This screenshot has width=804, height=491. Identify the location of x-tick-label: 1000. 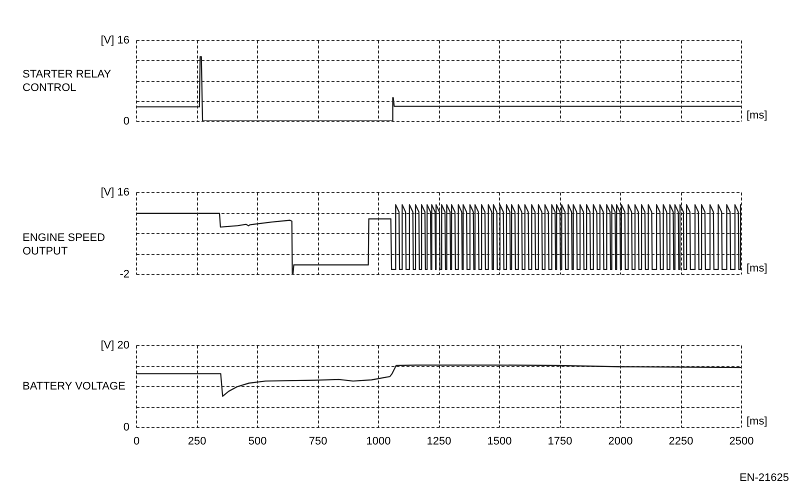
(378, 442).